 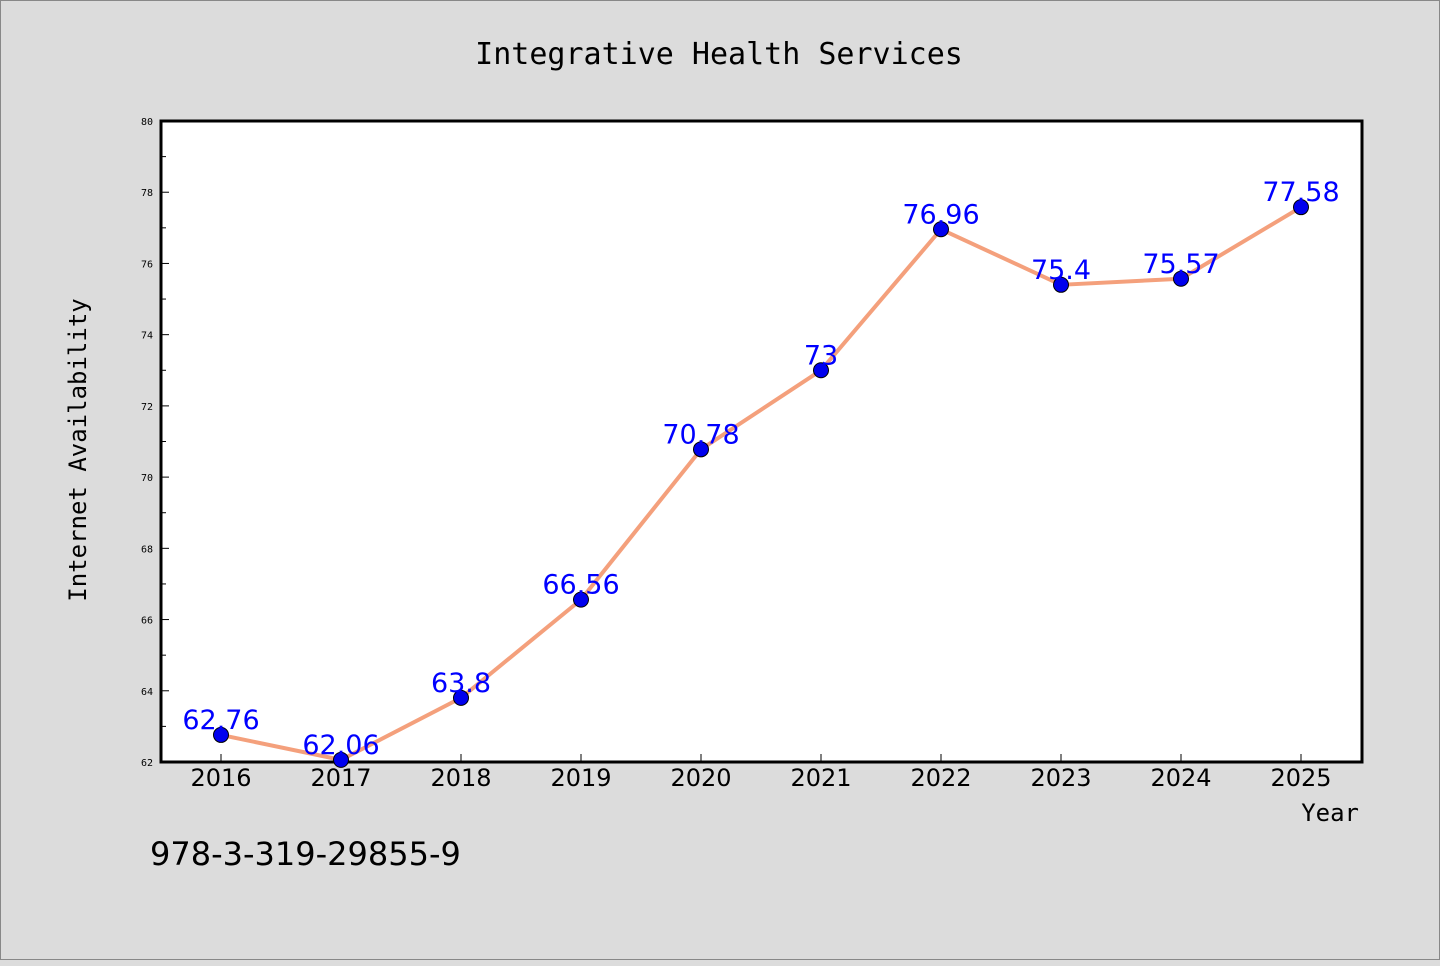 What do you see at coordinates (461, 683) in the screenshot?
I see `data-label: 63.8` at bounding box center [461, 683].